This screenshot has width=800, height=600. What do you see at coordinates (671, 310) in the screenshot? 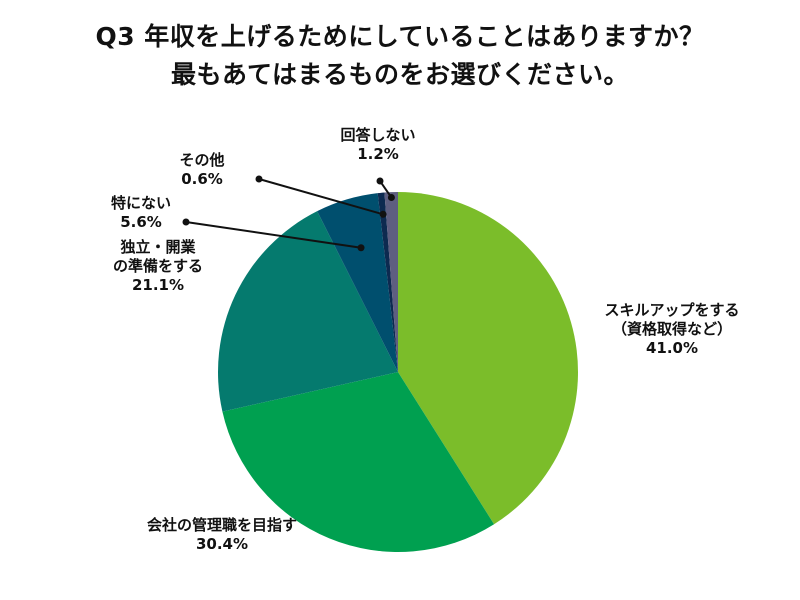
I see `slice-category-label-0-0: スキルアップをする` at bounding box center [671, 310].